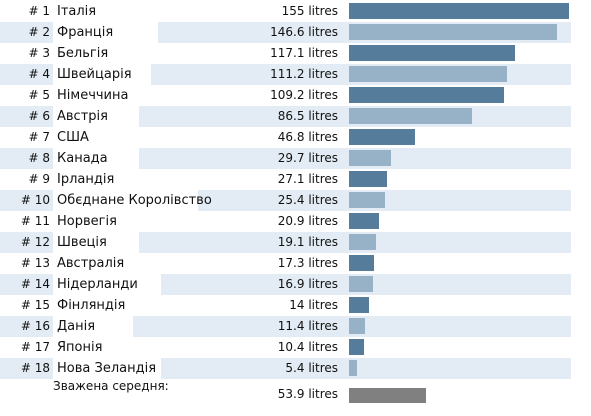  I want to click on table-row: # 9 Ірландія 27.1 litres, so click(295, 179).